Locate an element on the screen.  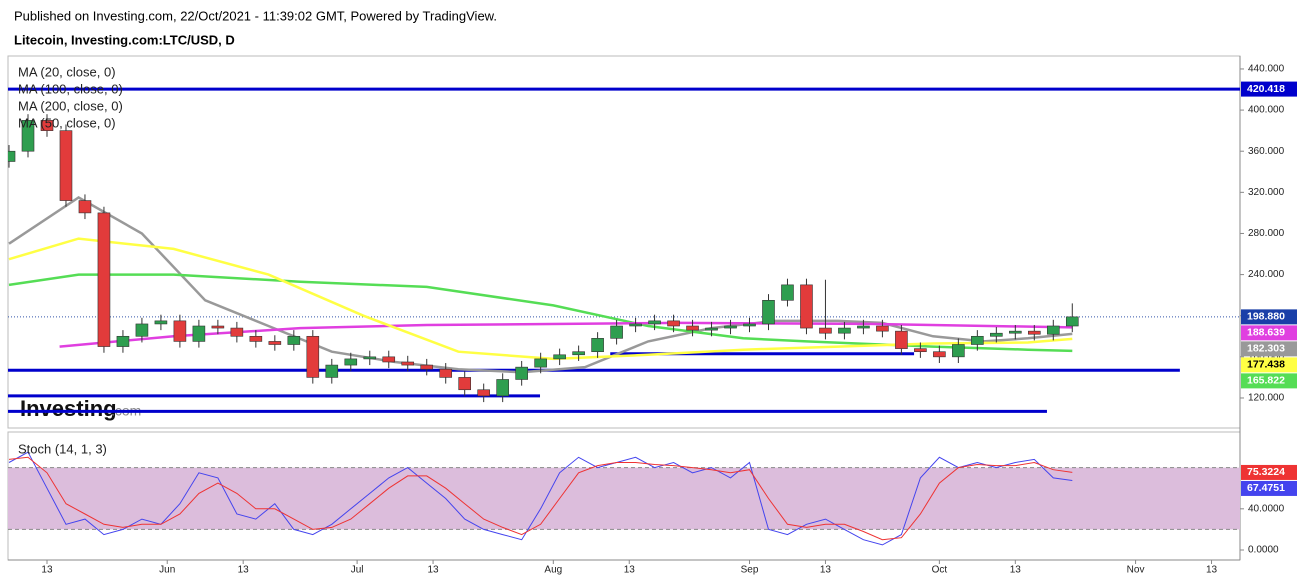
legend-entry: MA (100, close, 0) is located at coordinates (70, 88).